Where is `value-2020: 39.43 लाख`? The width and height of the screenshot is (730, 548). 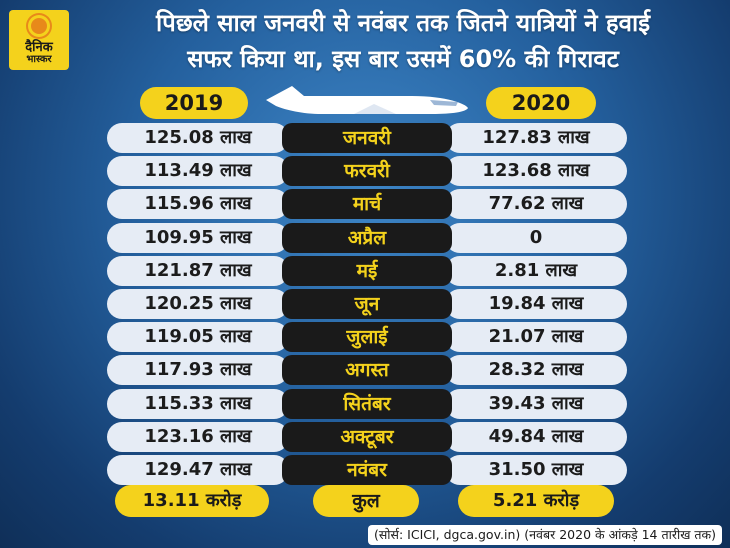 value-2020: 39.43 लाख is located at coordinates (536, 403).